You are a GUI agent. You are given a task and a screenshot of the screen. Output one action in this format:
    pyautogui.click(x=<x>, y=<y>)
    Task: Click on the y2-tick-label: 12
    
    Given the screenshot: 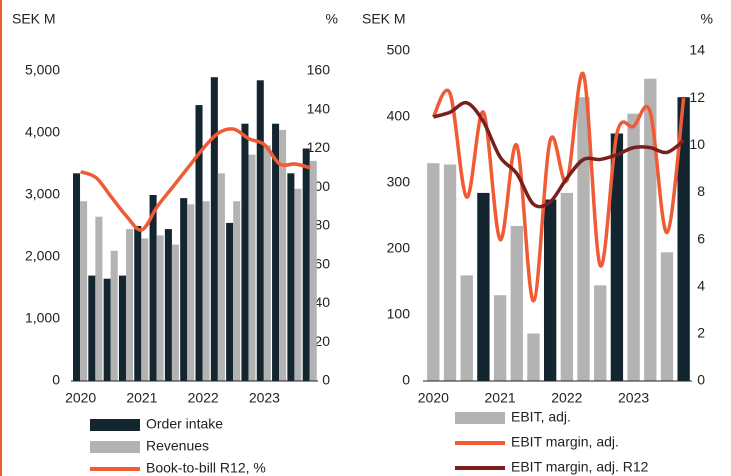 What is the action you would take?
    pyautogui.click(x=697, y=97)
    